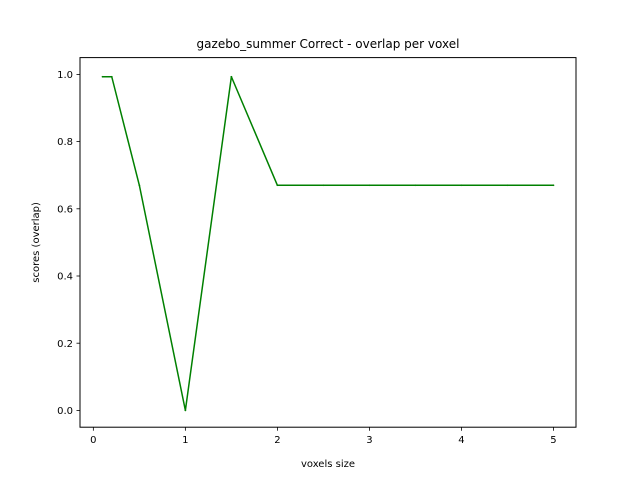 The image size is (640, 484). What do you see at coordinates (277, 440) in the screenshot?
I see `x-tick-label: 2` at bounding box center [277, 440].